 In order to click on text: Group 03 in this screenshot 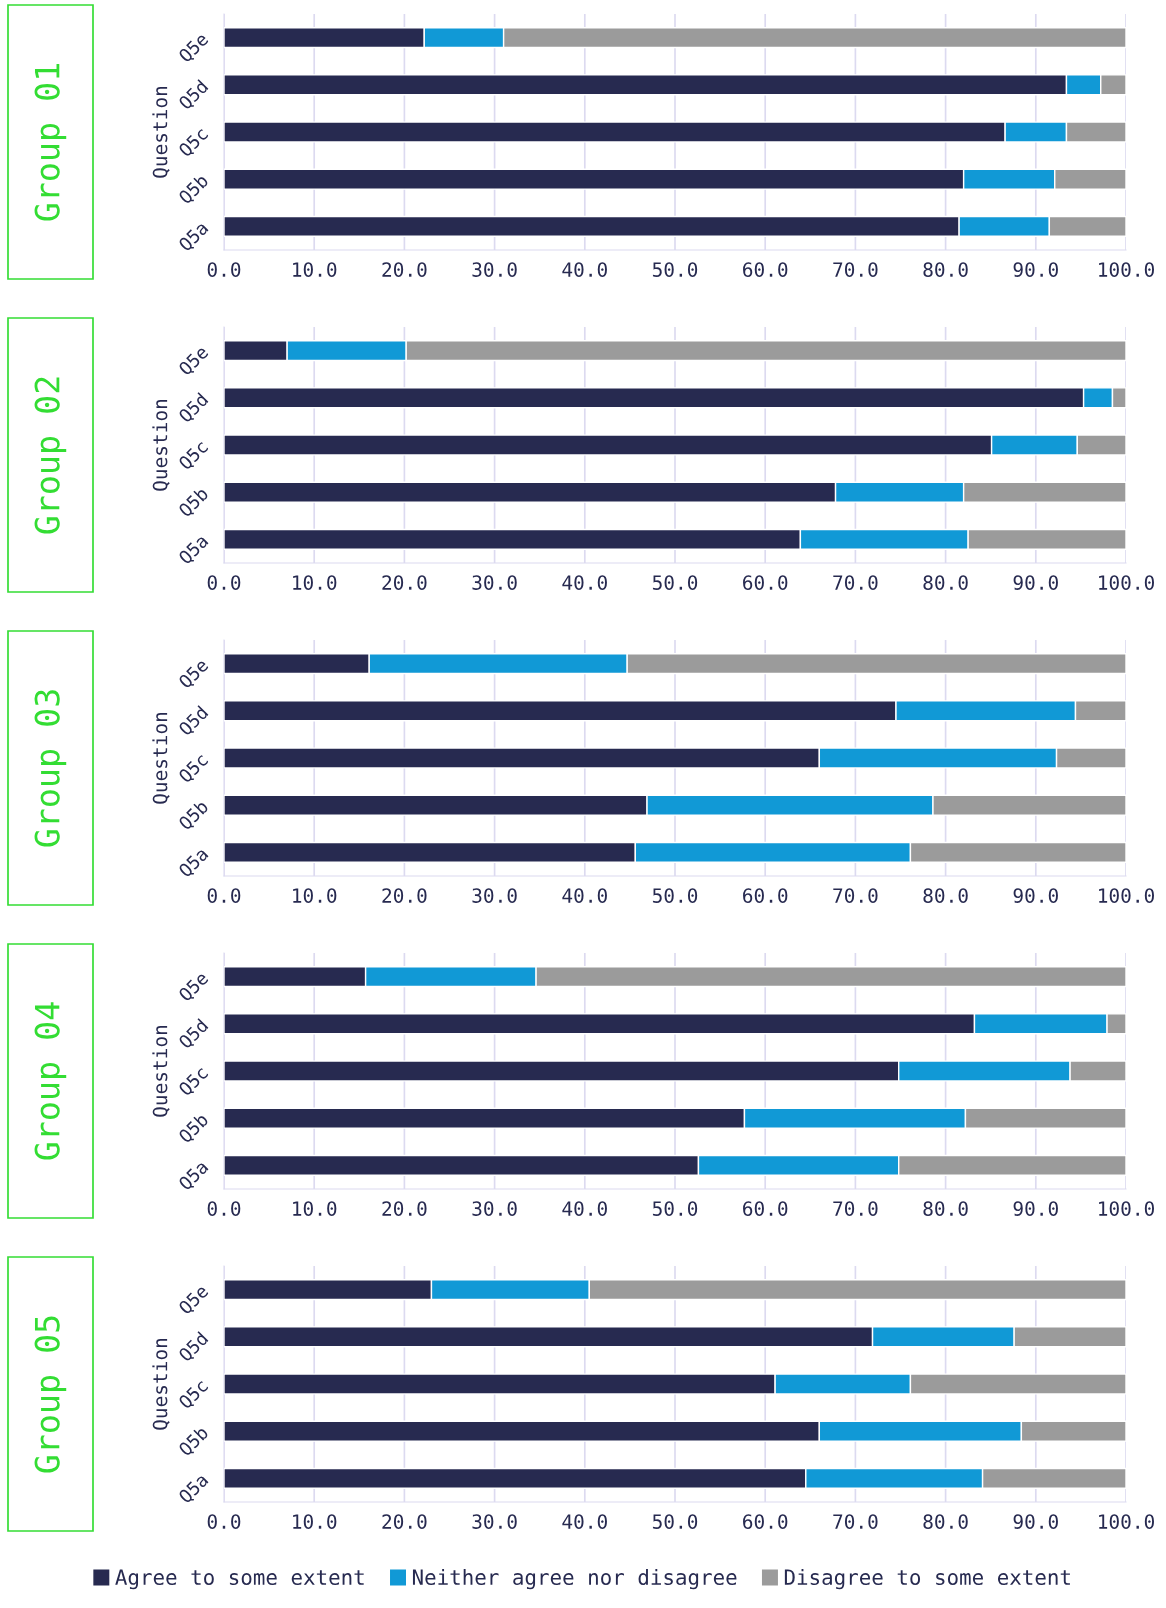, I will do `click(50, 768)`.